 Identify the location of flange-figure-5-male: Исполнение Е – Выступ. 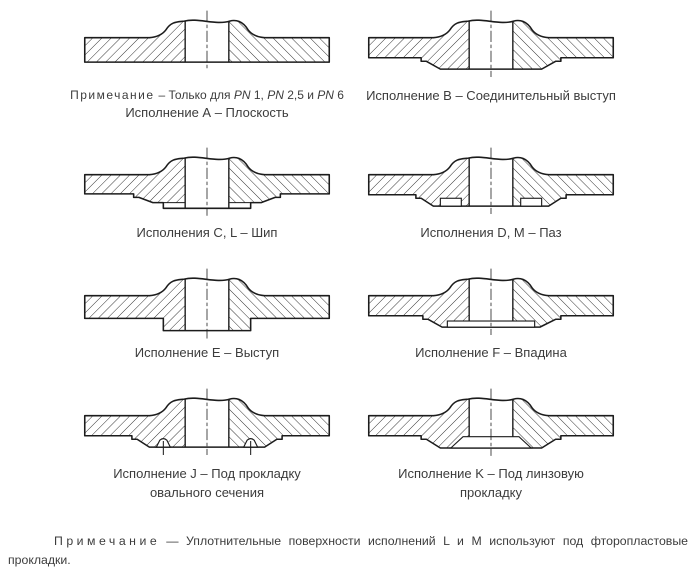
(207, 315).